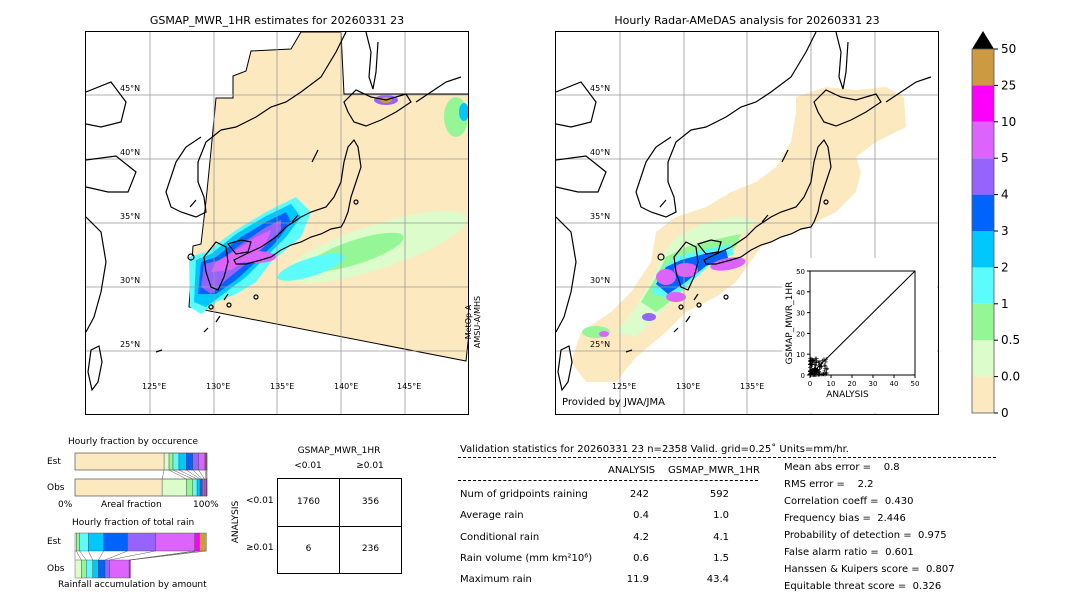 The image size is (1080, 612). I want to click on satellite-swath, so click(328, 197).